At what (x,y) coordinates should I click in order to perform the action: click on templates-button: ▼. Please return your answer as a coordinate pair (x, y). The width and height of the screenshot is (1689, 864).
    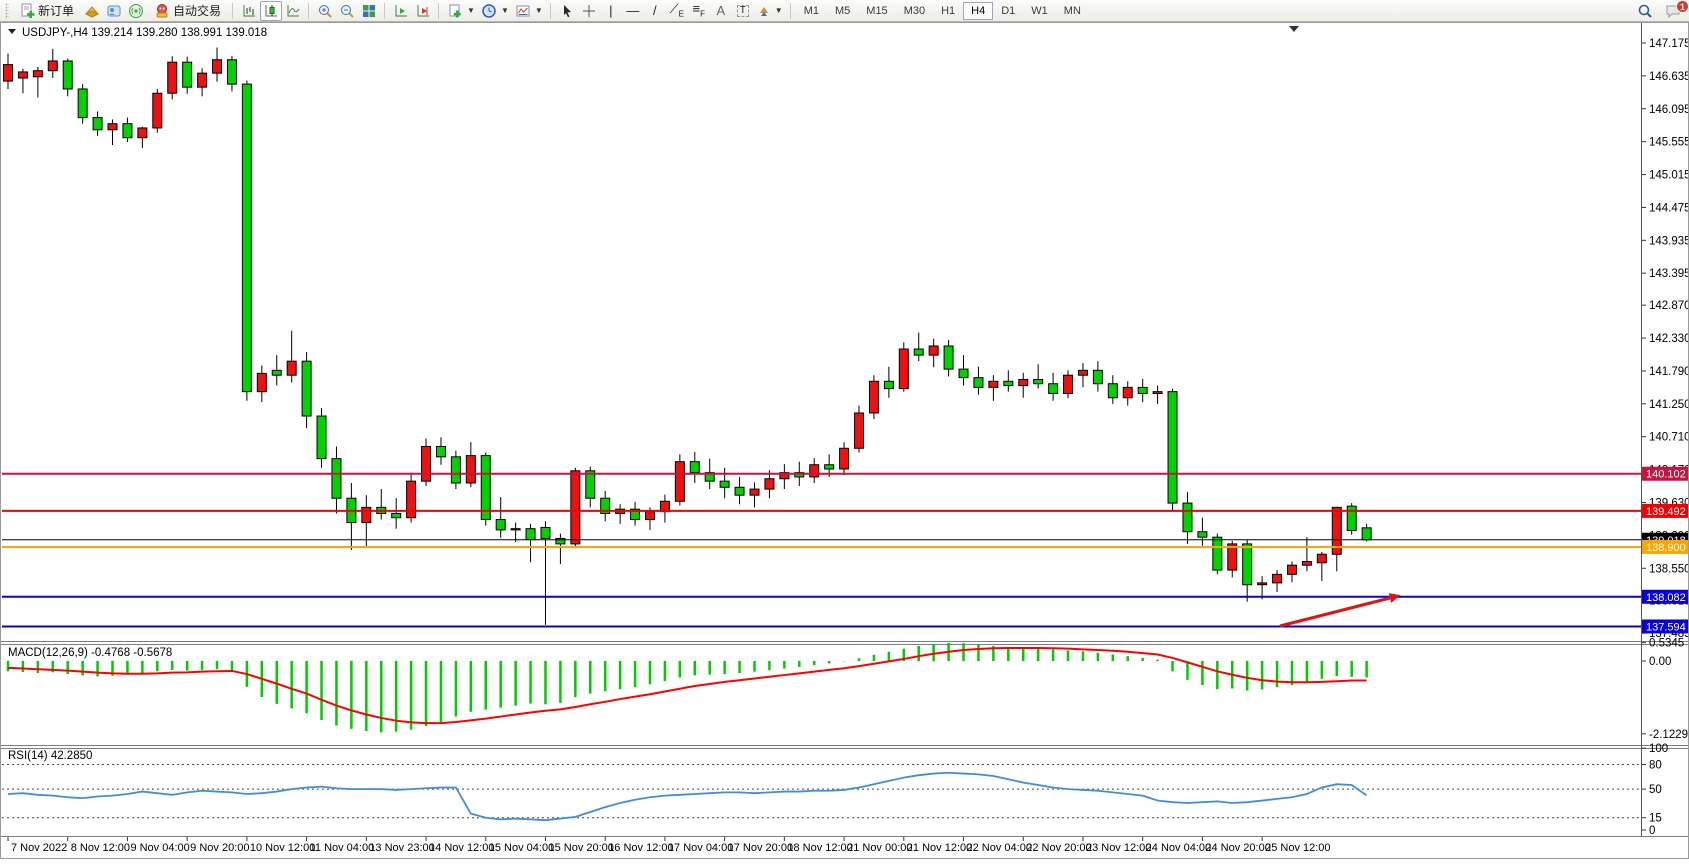
    Looking at the image, I should click on (529, 11).